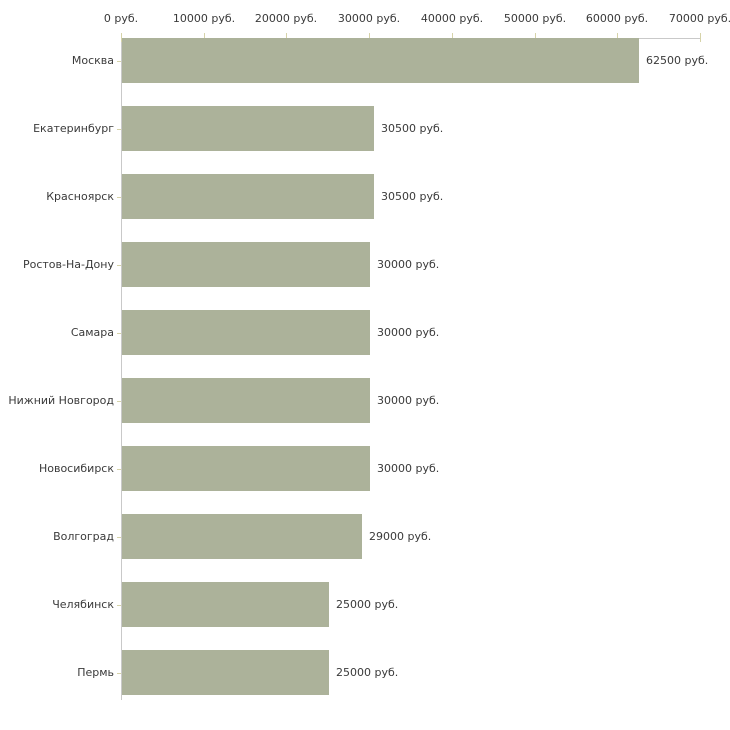 This screenshot has width=730, height=730. Describe the element at coordinates (68, 264) in the screenshot. I see `category-label: Ростов-На-Дону` at that location.